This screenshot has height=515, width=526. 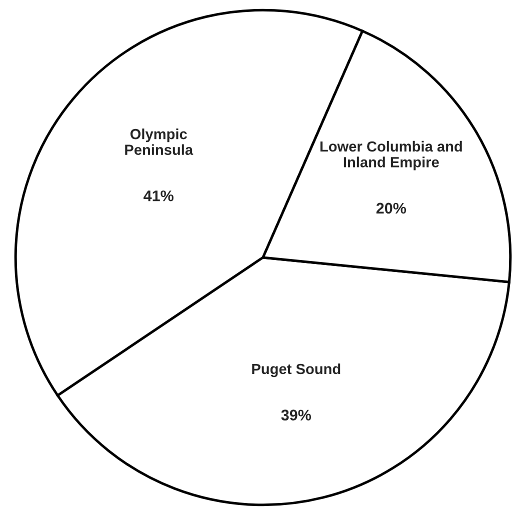 What do you see at coordinates (159, 196) in the screenshot?
I see `data-label: 41%` at bounding box center [159, 196].